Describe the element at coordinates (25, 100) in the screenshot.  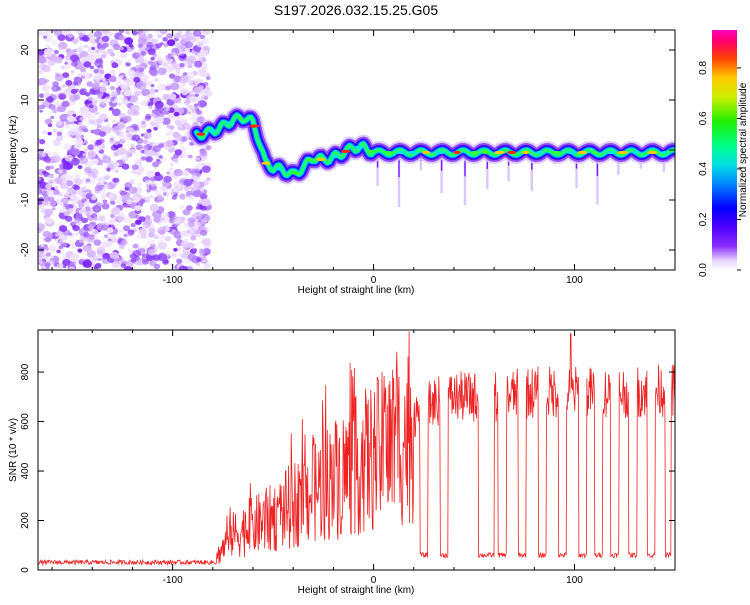
I see `y-tick-label: 10` at that location.